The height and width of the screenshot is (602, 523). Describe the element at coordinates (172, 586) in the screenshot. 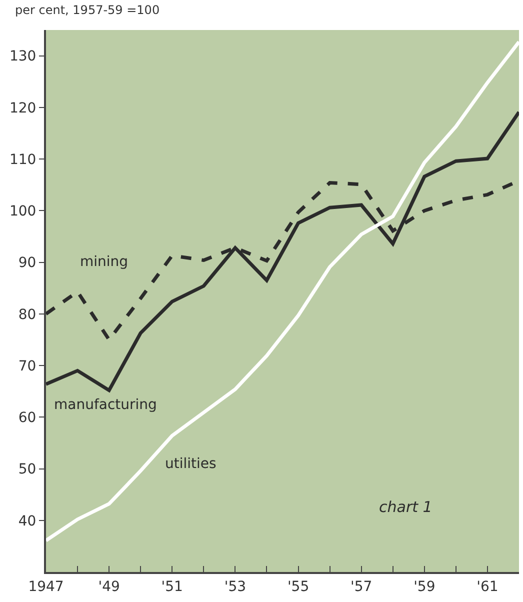

I see `x-tick-label: '51` at that location.